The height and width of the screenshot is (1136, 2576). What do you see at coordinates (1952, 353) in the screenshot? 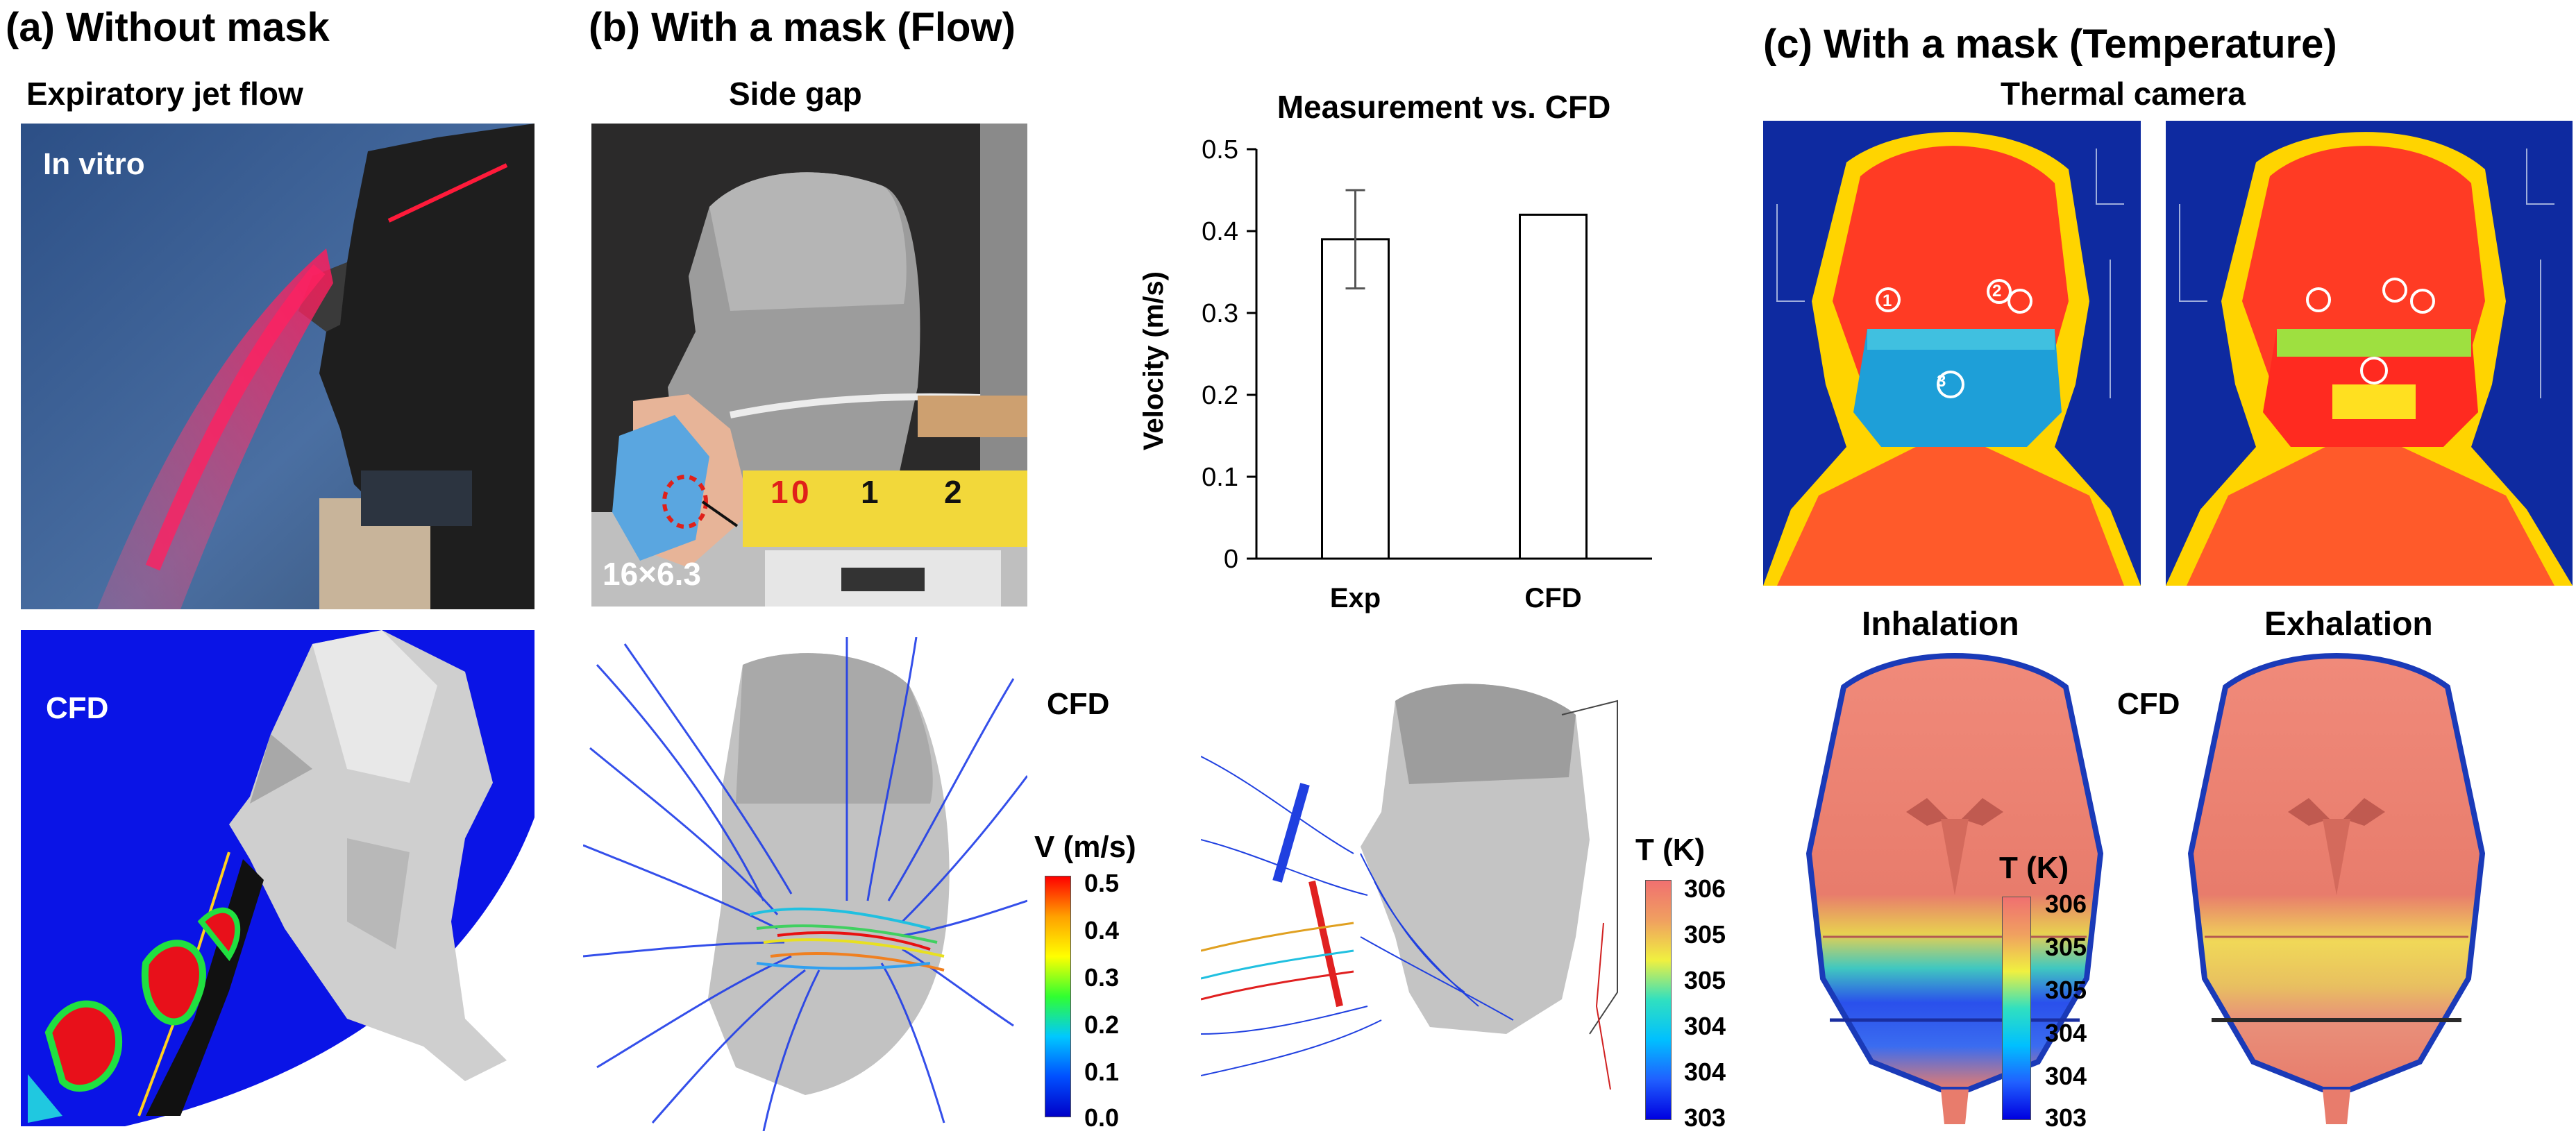
I see `thermal-image-inhalation` at bounding box center [1952, 353].